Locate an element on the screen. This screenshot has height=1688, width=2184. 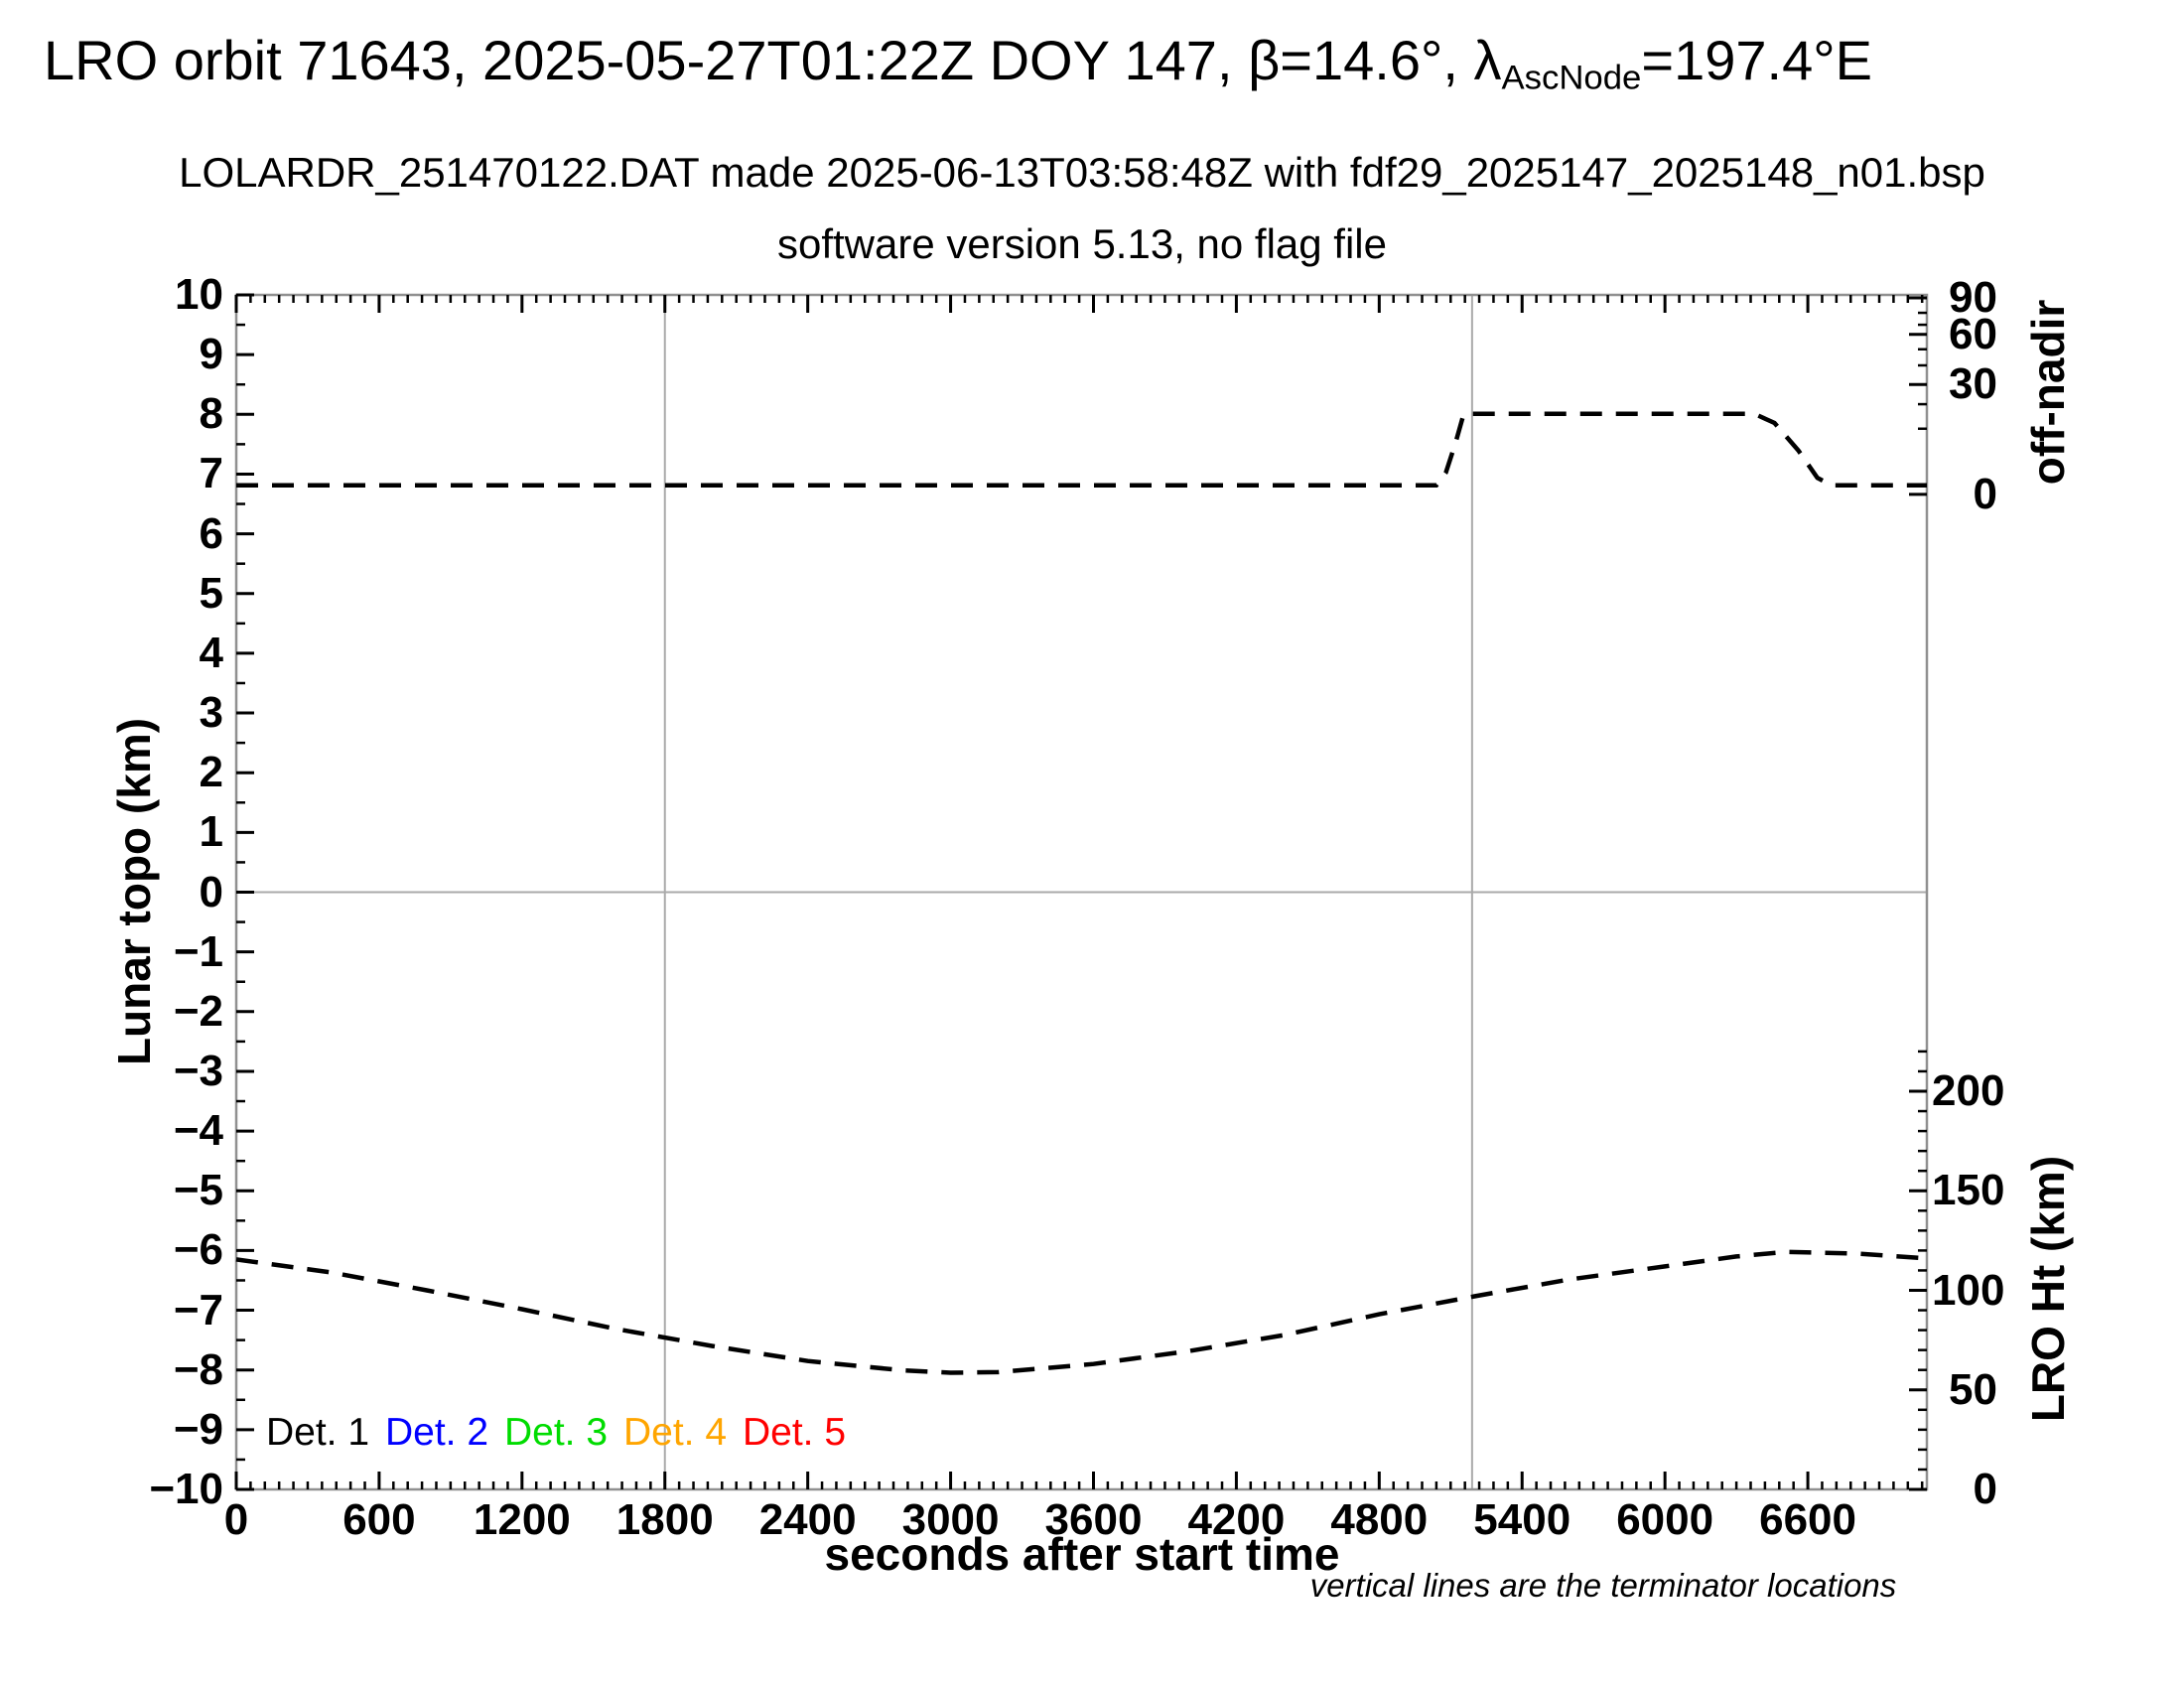
lro-ht-tick-label-100: 100 is located at coordinates (1968, 1290).